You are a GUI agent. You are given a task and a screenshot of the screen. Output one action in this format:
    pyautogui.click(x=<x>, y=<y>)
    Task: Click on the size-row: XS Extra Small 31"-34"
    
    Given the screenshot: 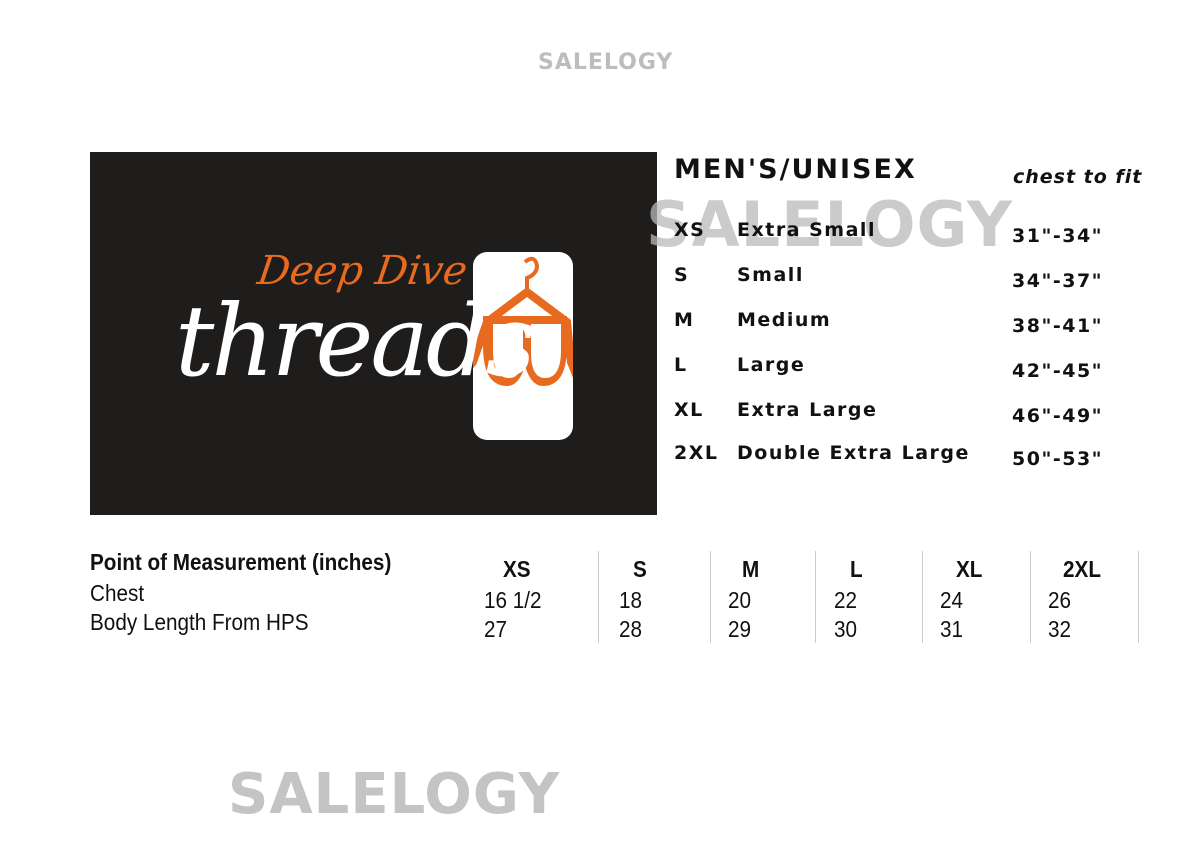 What is the action you would take?
    pyautogui.click(x=909, y=234)
    